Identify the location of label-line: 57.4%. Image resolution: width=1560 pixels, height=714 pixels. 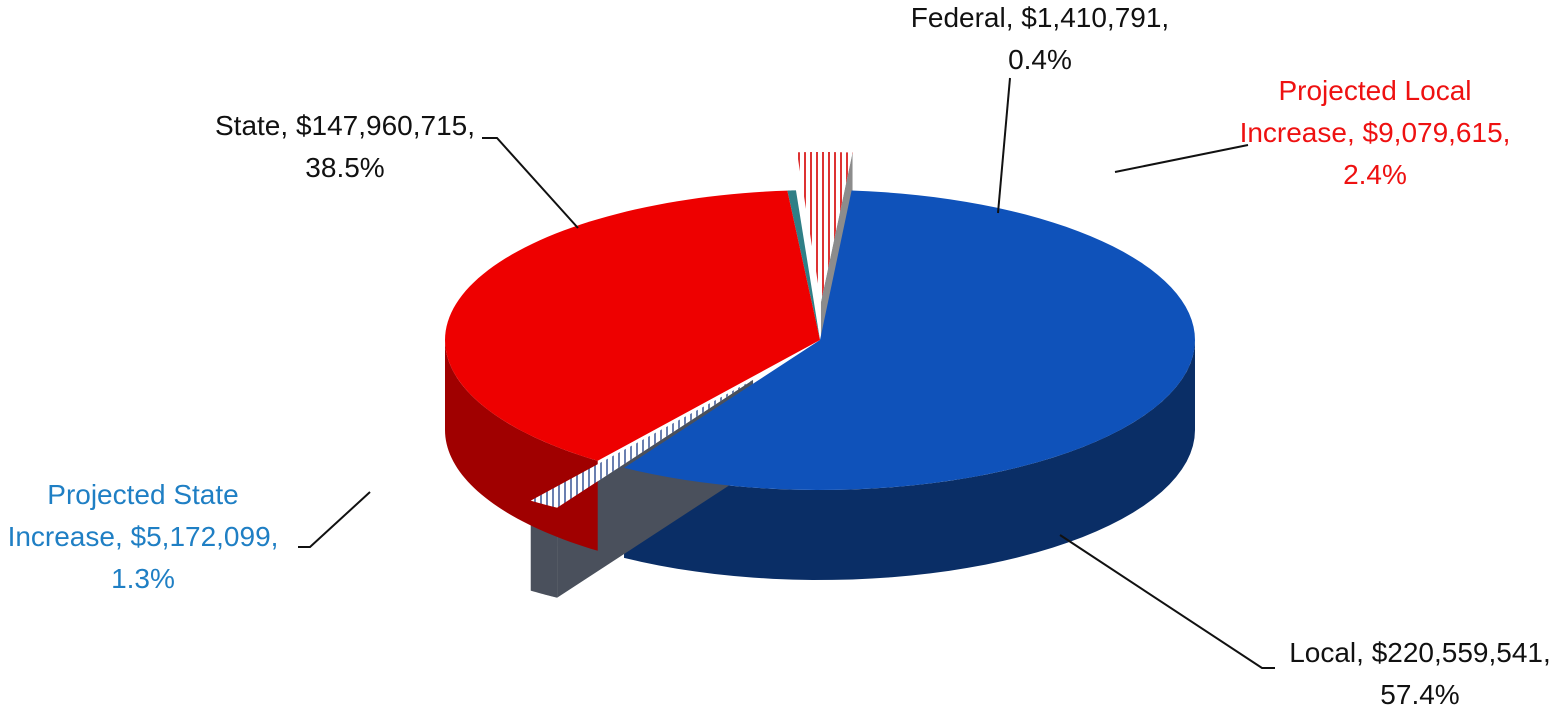
(1419, 694).